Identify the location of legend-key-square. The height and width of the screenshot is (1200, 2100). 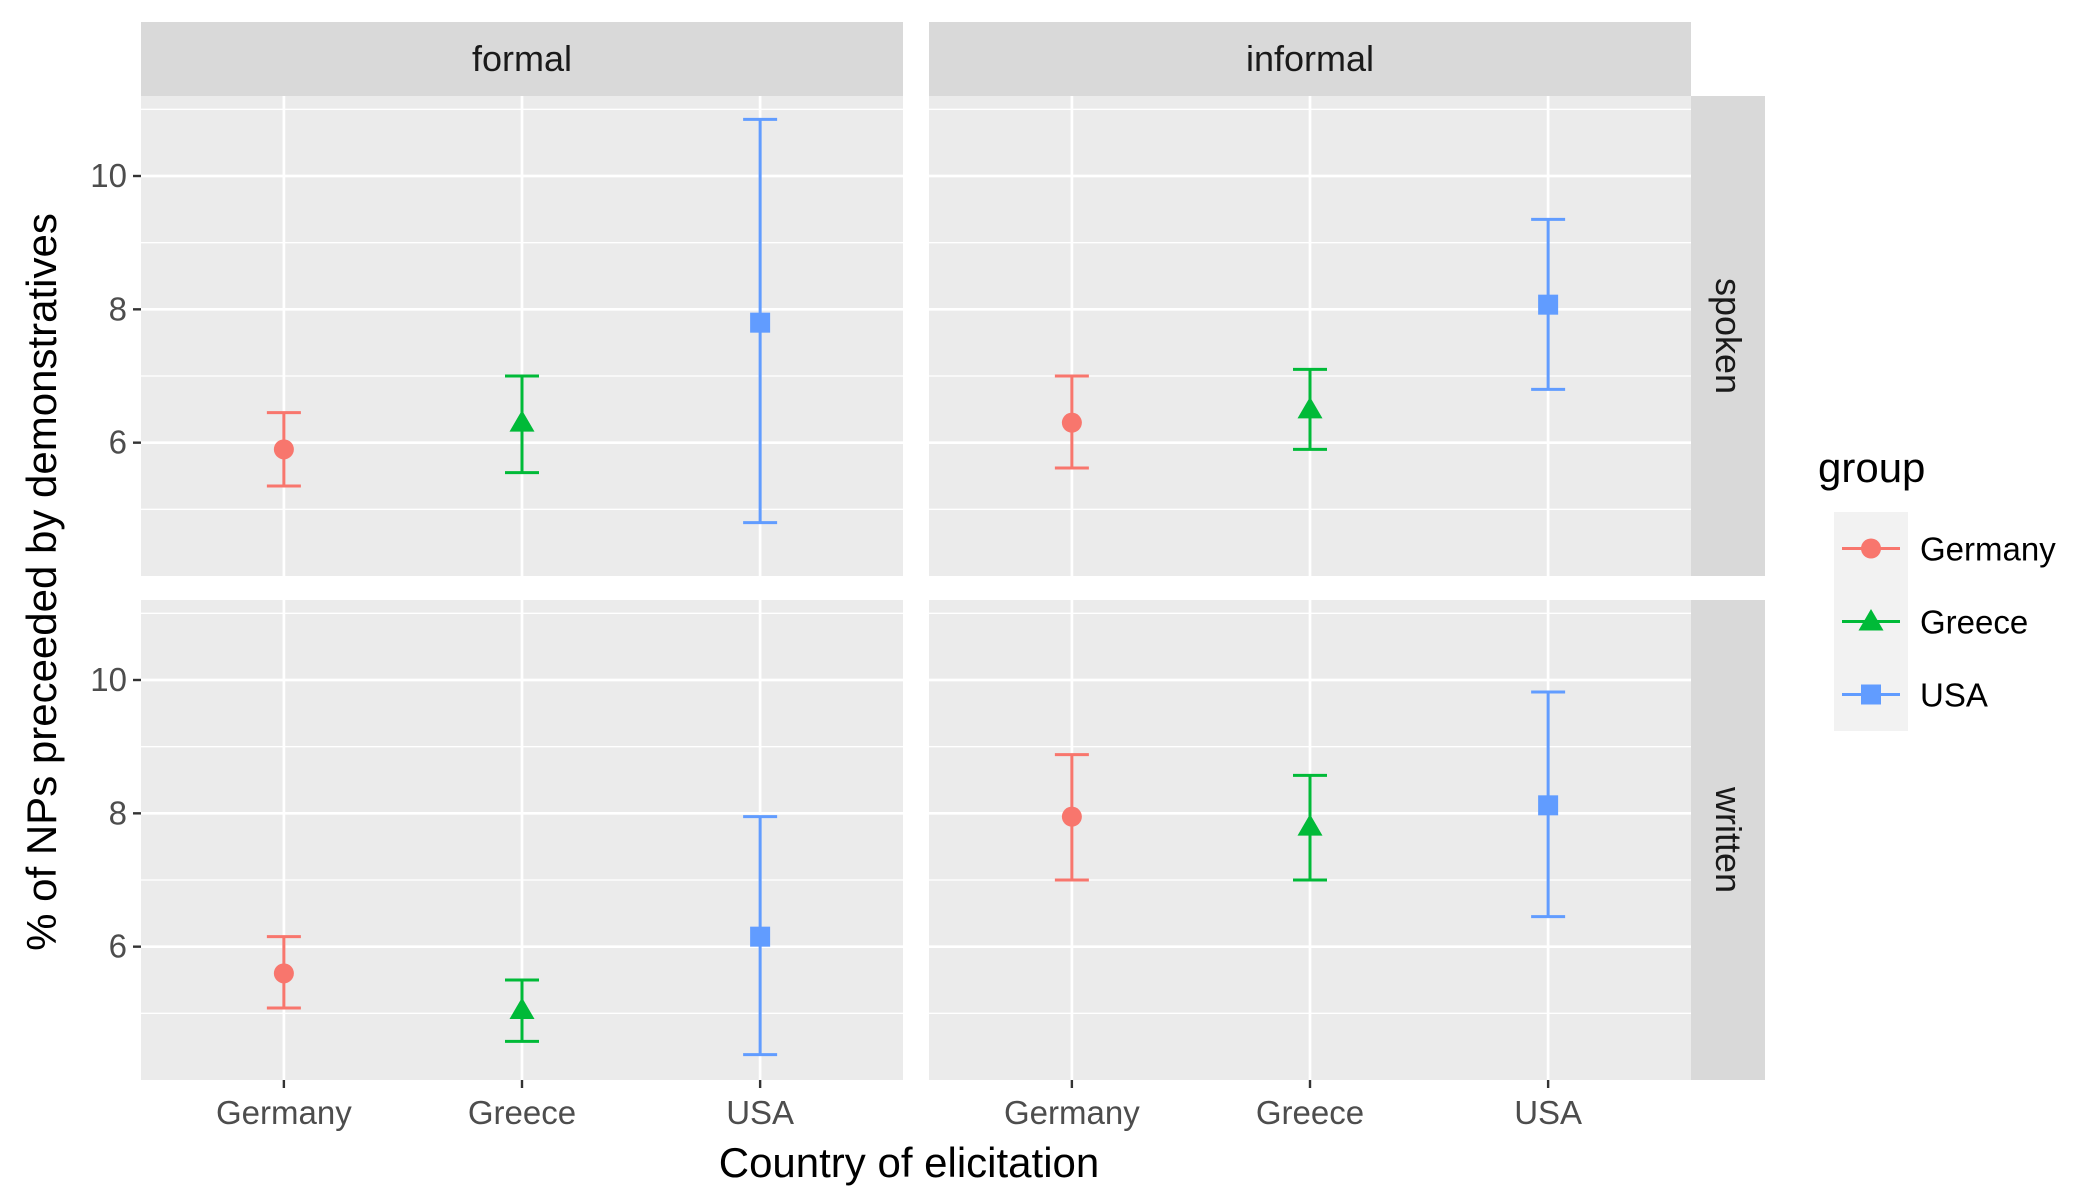
(1871, 694).